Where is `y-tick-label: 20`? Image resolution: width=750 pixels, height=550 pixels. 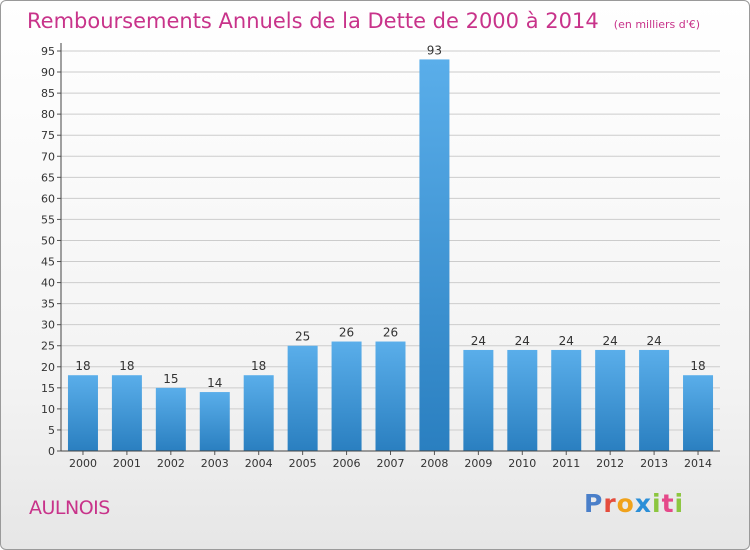
y-tick-label: 20 is located at coordinates (48, 367).